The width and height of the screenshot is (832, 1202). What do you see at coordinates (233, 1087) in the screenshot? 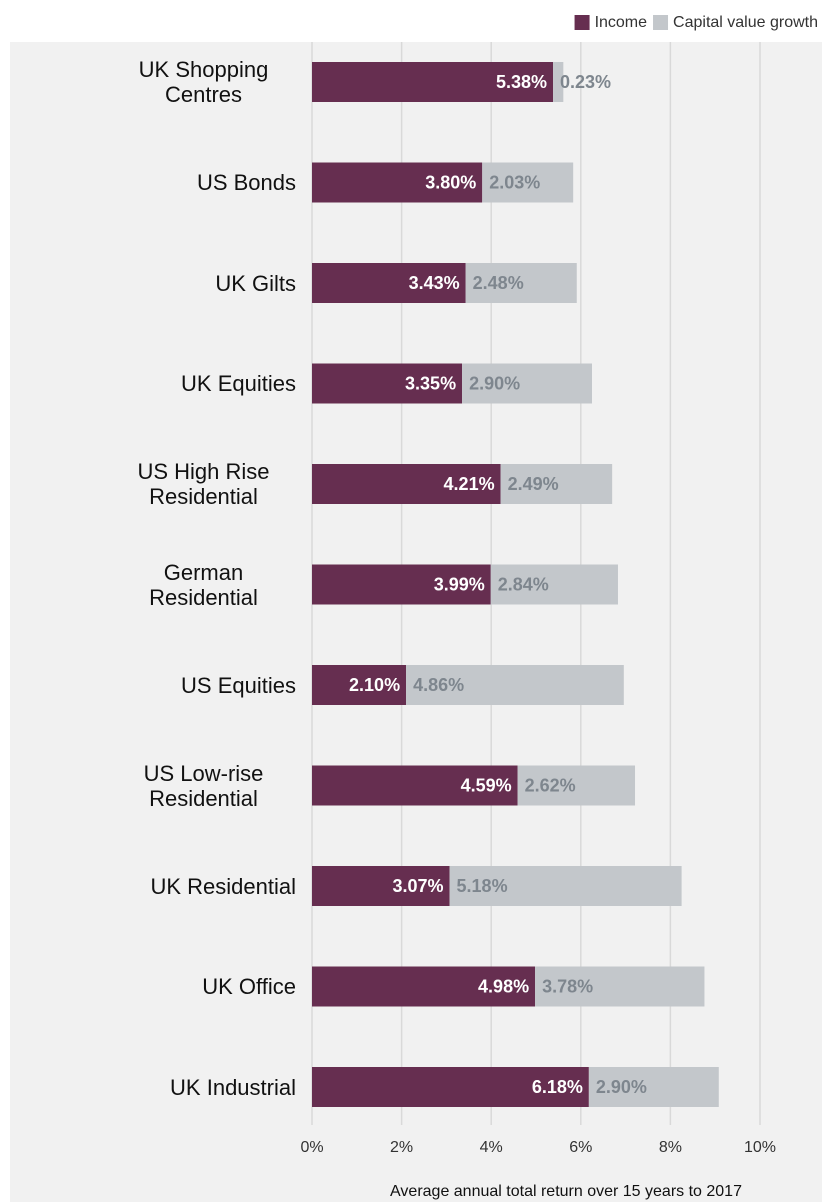
I see `y-tick-label: UK Industrial` at bounding box center [233, 1087].